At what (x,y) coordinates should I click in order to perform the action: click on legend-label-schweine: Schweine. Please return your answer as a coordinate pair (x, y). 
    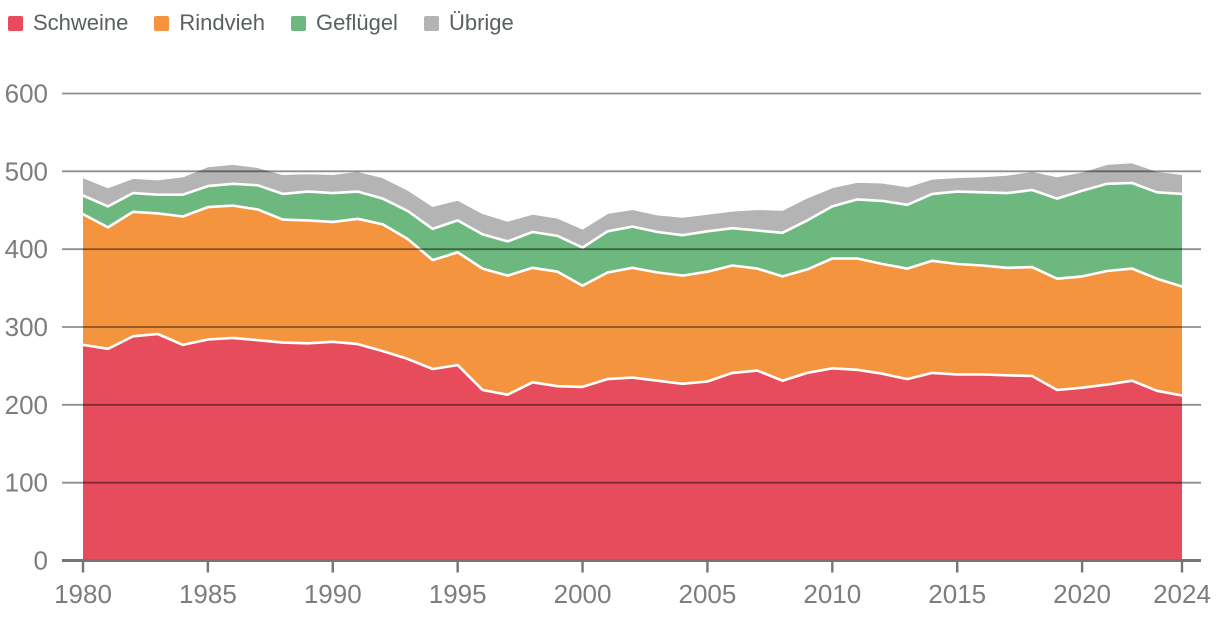
    Looking at the image, I should click on (81, 22).